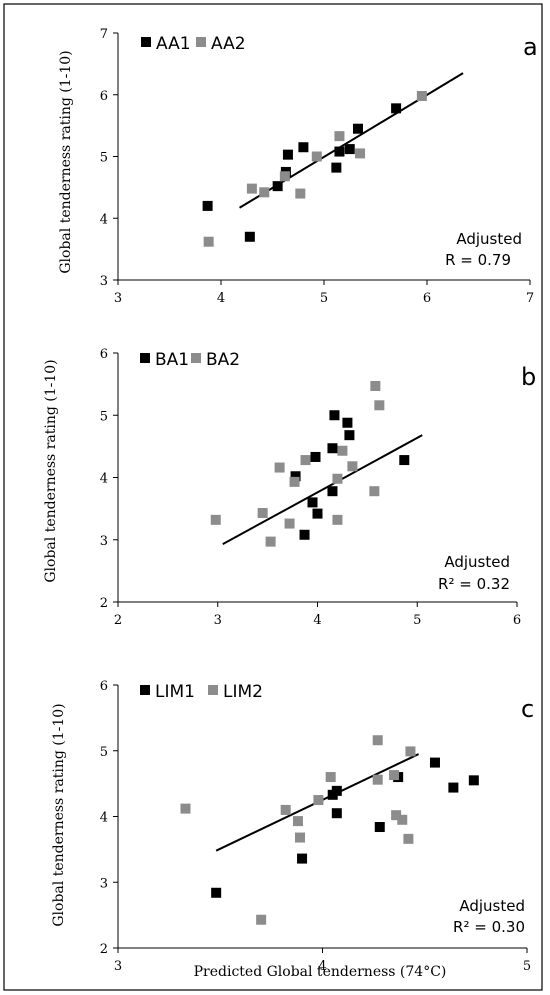 The image size is (550, 995). I want to click on panel-c-y-tick-label: 4, so click(104, 818).